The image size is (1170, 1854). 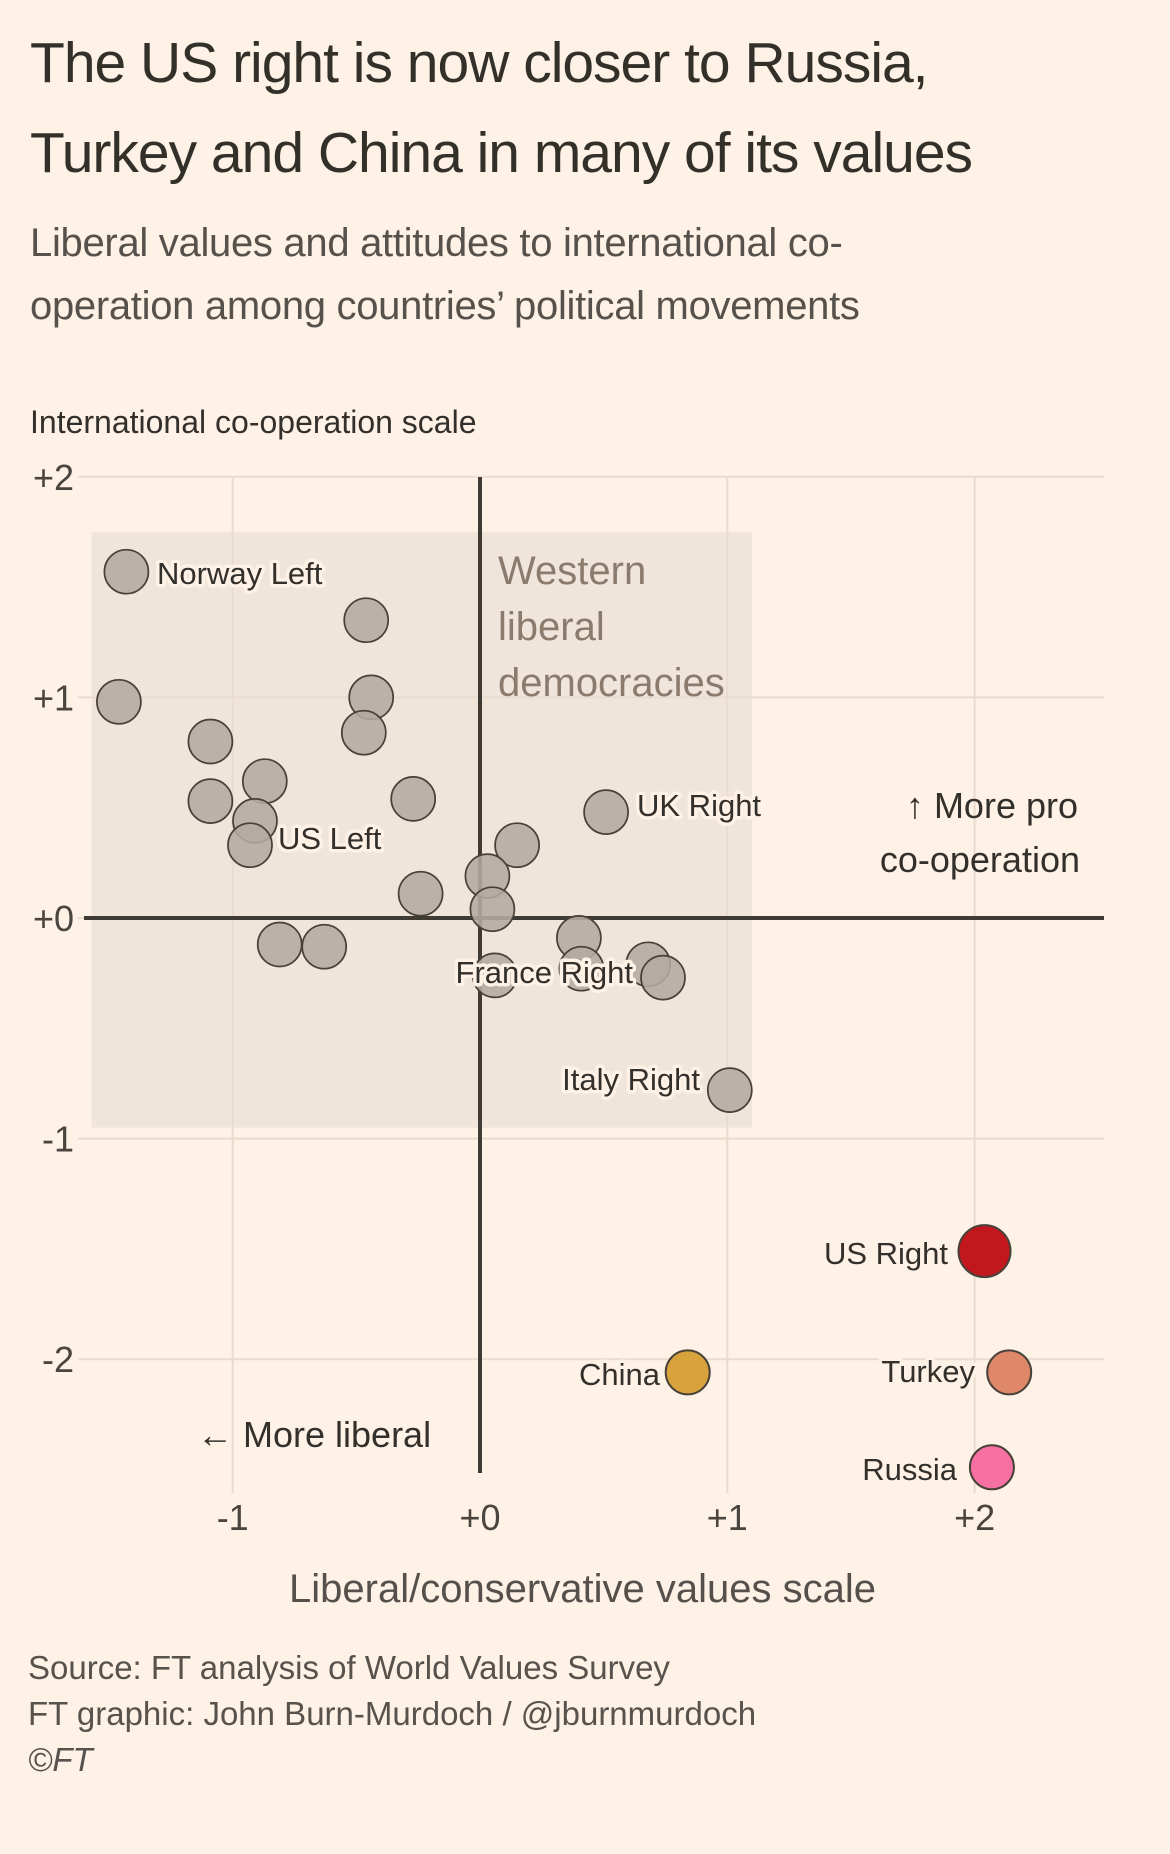 What do you see at coordinates (53, 697) in the screenshot?
I see `y-tick-label-1: +1` at bounding box center [53, 697].